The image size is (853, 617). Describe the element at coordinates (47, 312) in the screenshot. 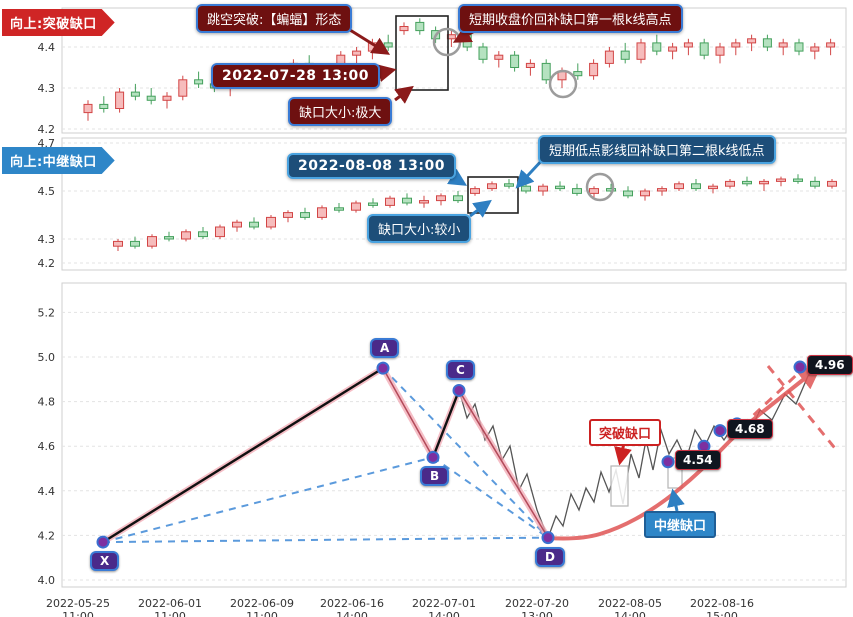

I see `svg-text: 5.2` at that location.